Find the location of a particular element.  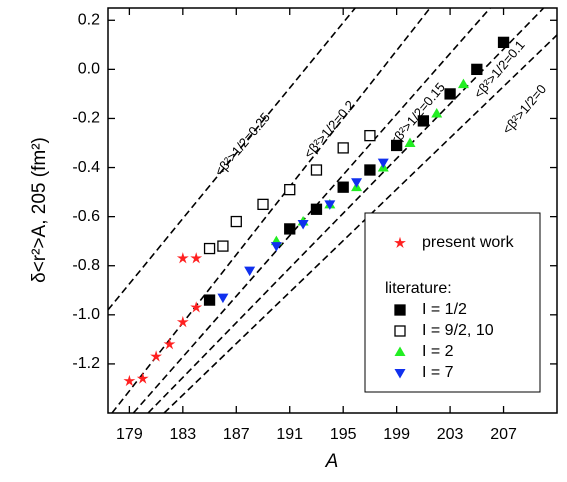

y-tick-label: -0.6 is located at coordinates (86, 216).